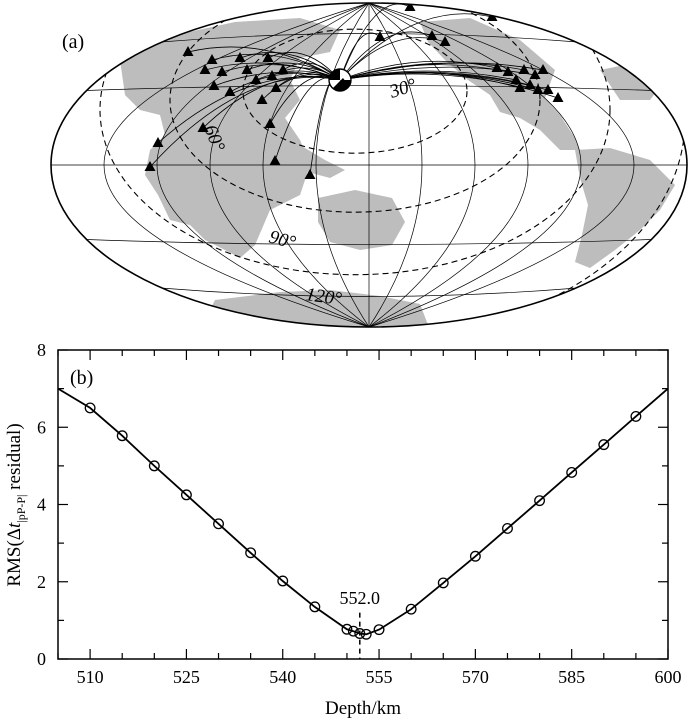 The width and height of the screenshot is (700, 721). I want to click on landmass-north-america, so click(500, 84).